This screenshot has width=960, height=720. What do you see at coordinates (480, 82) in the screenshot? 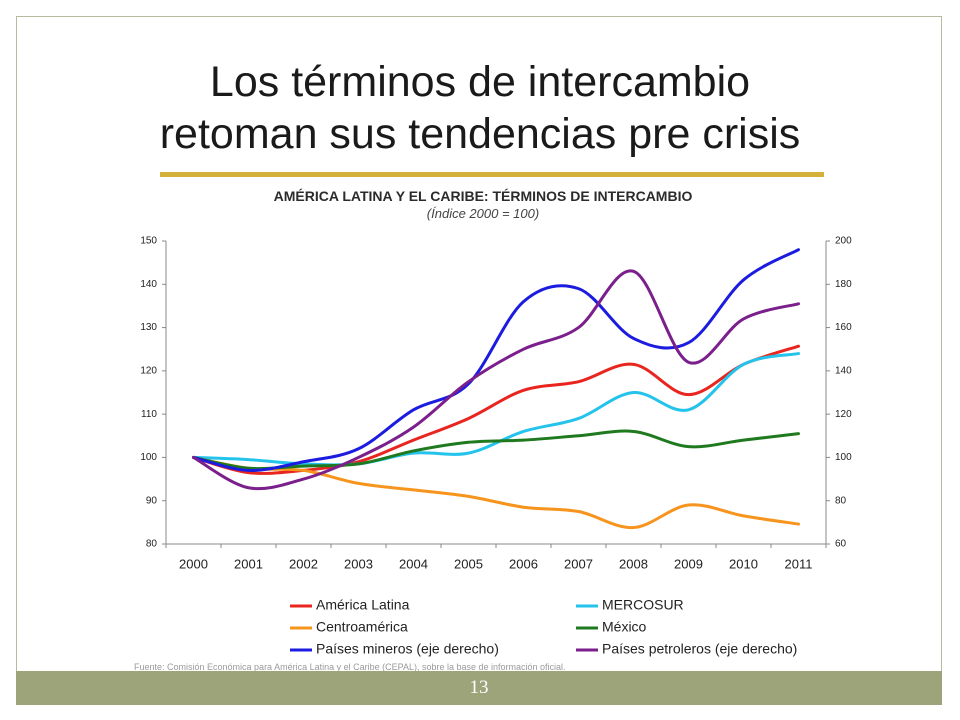
I see `slide-title-line-1: Los términos de intercambio` at bounding box center [480, 82].